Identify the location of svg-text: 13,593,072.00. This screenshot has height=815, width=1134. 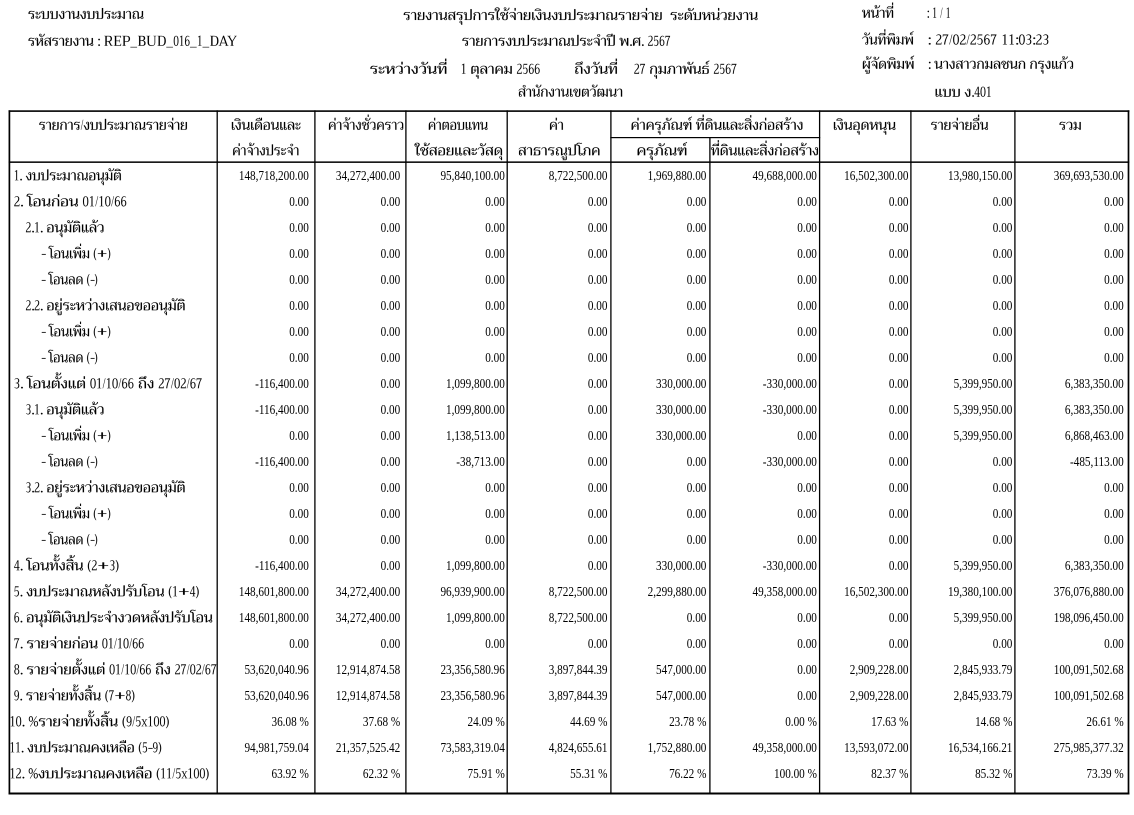
(876, 747).